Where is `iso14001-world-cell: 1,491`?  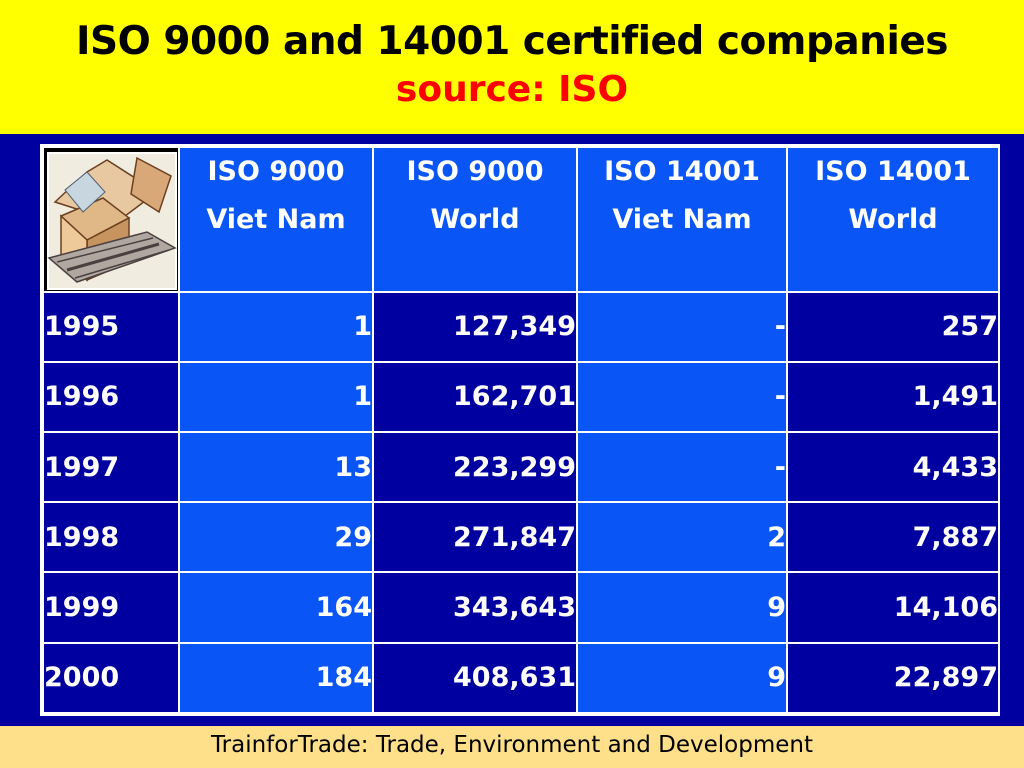 iso14001-world-cell: 1,491 is located at coordinates (893, 396).